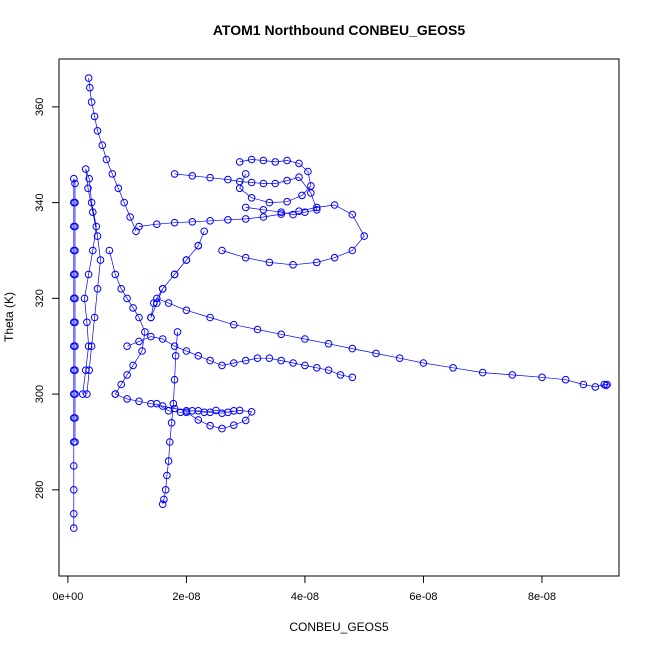 Image resolution: width=650 pixels, height=655 pixels. I want to click on y-tick-label: 340, so click(40, 202).